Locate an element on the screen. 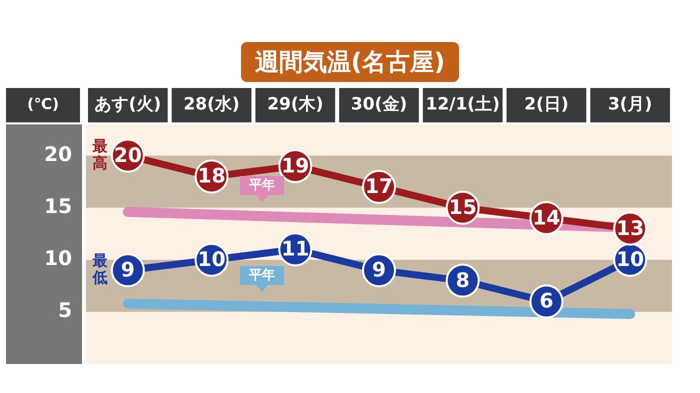 The height and width of the screenshot is (393, 700). series-label: 最低 is located at coordinates (99, 269).